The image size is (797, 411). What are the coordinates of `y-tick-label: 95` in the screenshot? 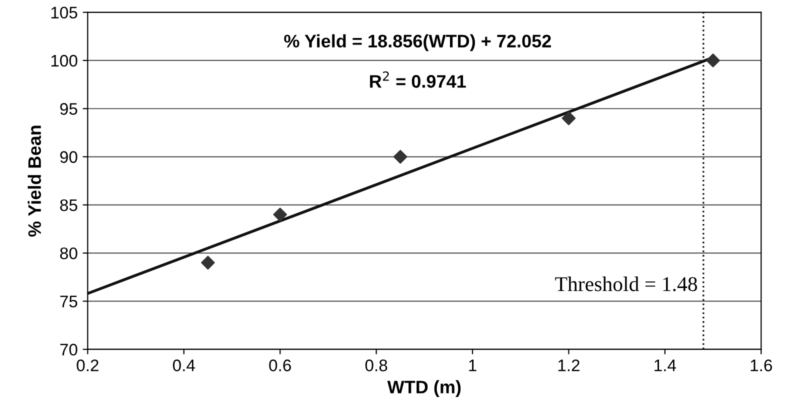 It's located at (69, 109).